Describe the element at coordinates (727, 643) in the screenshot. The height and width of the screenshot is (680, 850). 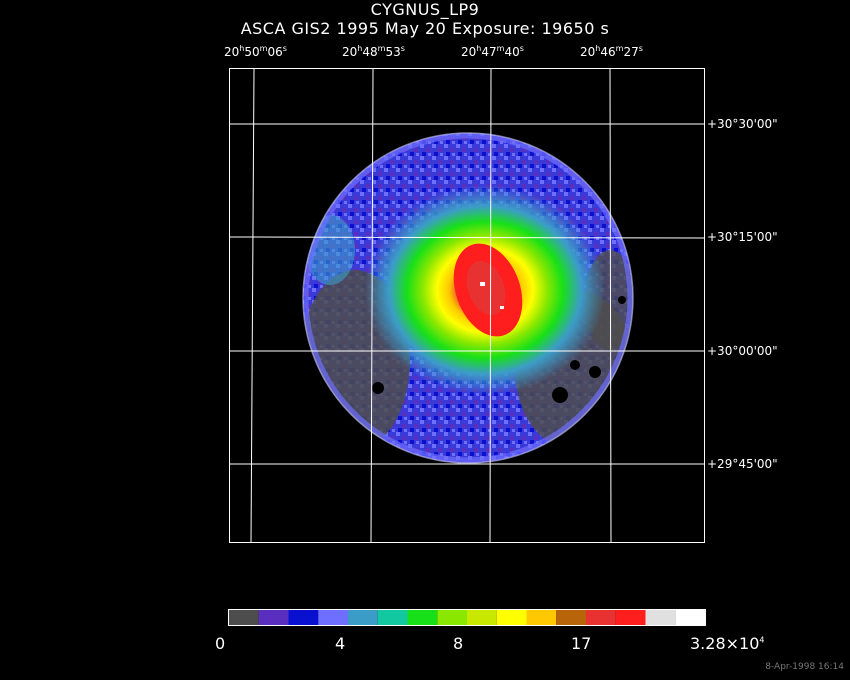
I see `colorbar-max-label: 3.28×10⁴` at that location.